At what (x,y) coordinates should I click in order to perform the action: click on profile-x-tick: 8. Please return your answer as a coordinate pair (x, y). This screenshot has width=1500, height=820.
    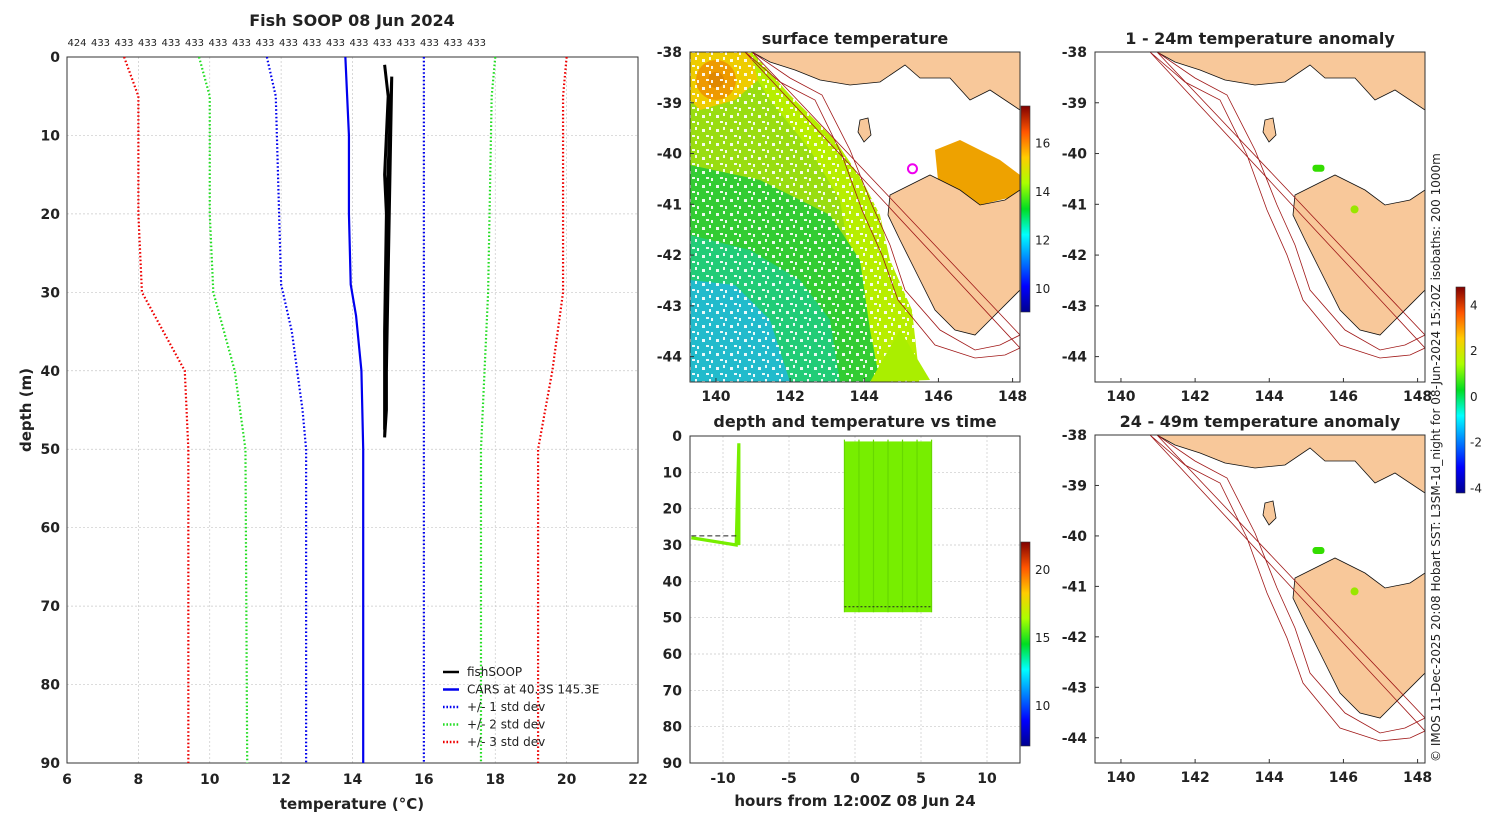
    Looking at the image, I should click on (139, 780).